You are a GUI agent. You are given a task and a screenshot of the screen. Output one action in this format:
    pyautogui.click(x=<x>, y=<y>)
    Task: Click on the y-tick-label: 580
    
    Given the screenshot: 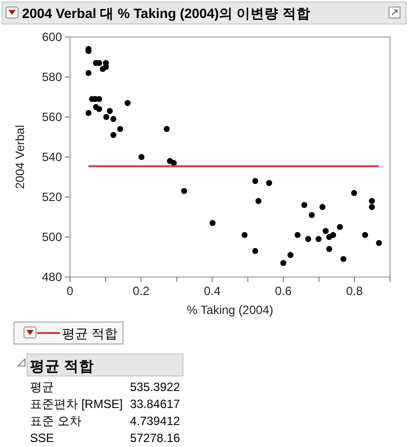 What is the action you would take?
    pyautogui.click(x=52, y=77)
    